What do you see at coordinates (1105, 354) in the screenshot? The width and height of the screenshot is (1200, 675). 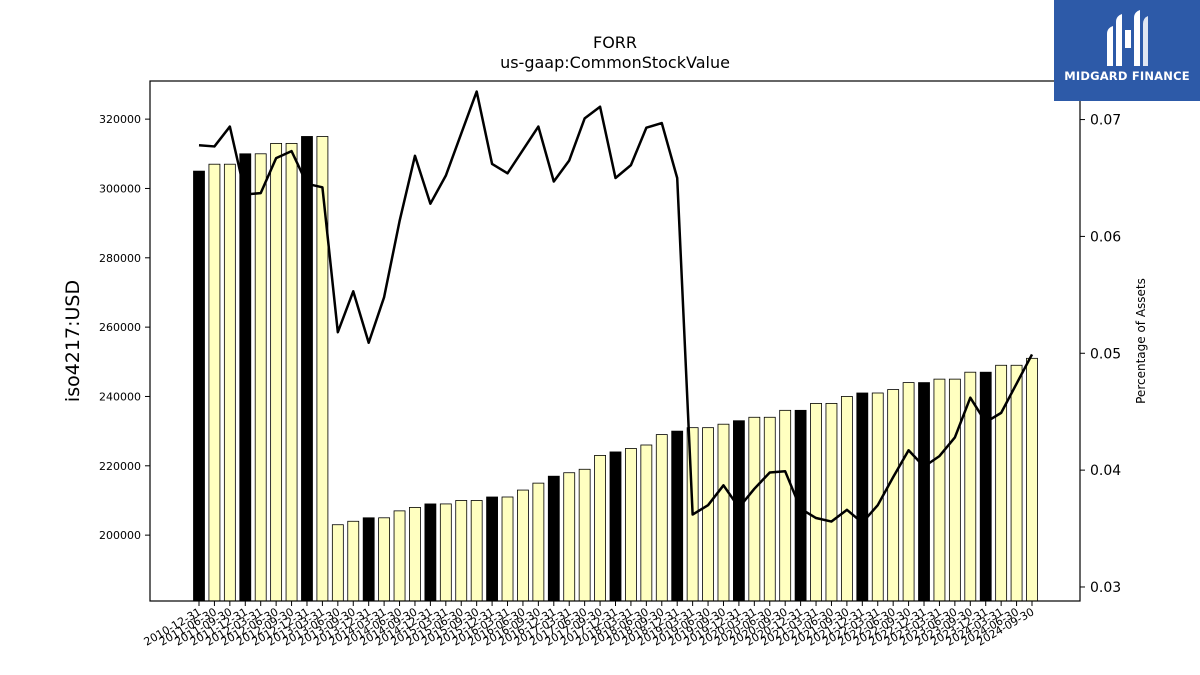 I see `y-tick-label-right: 0.05` at bounding box center [1105, 354].